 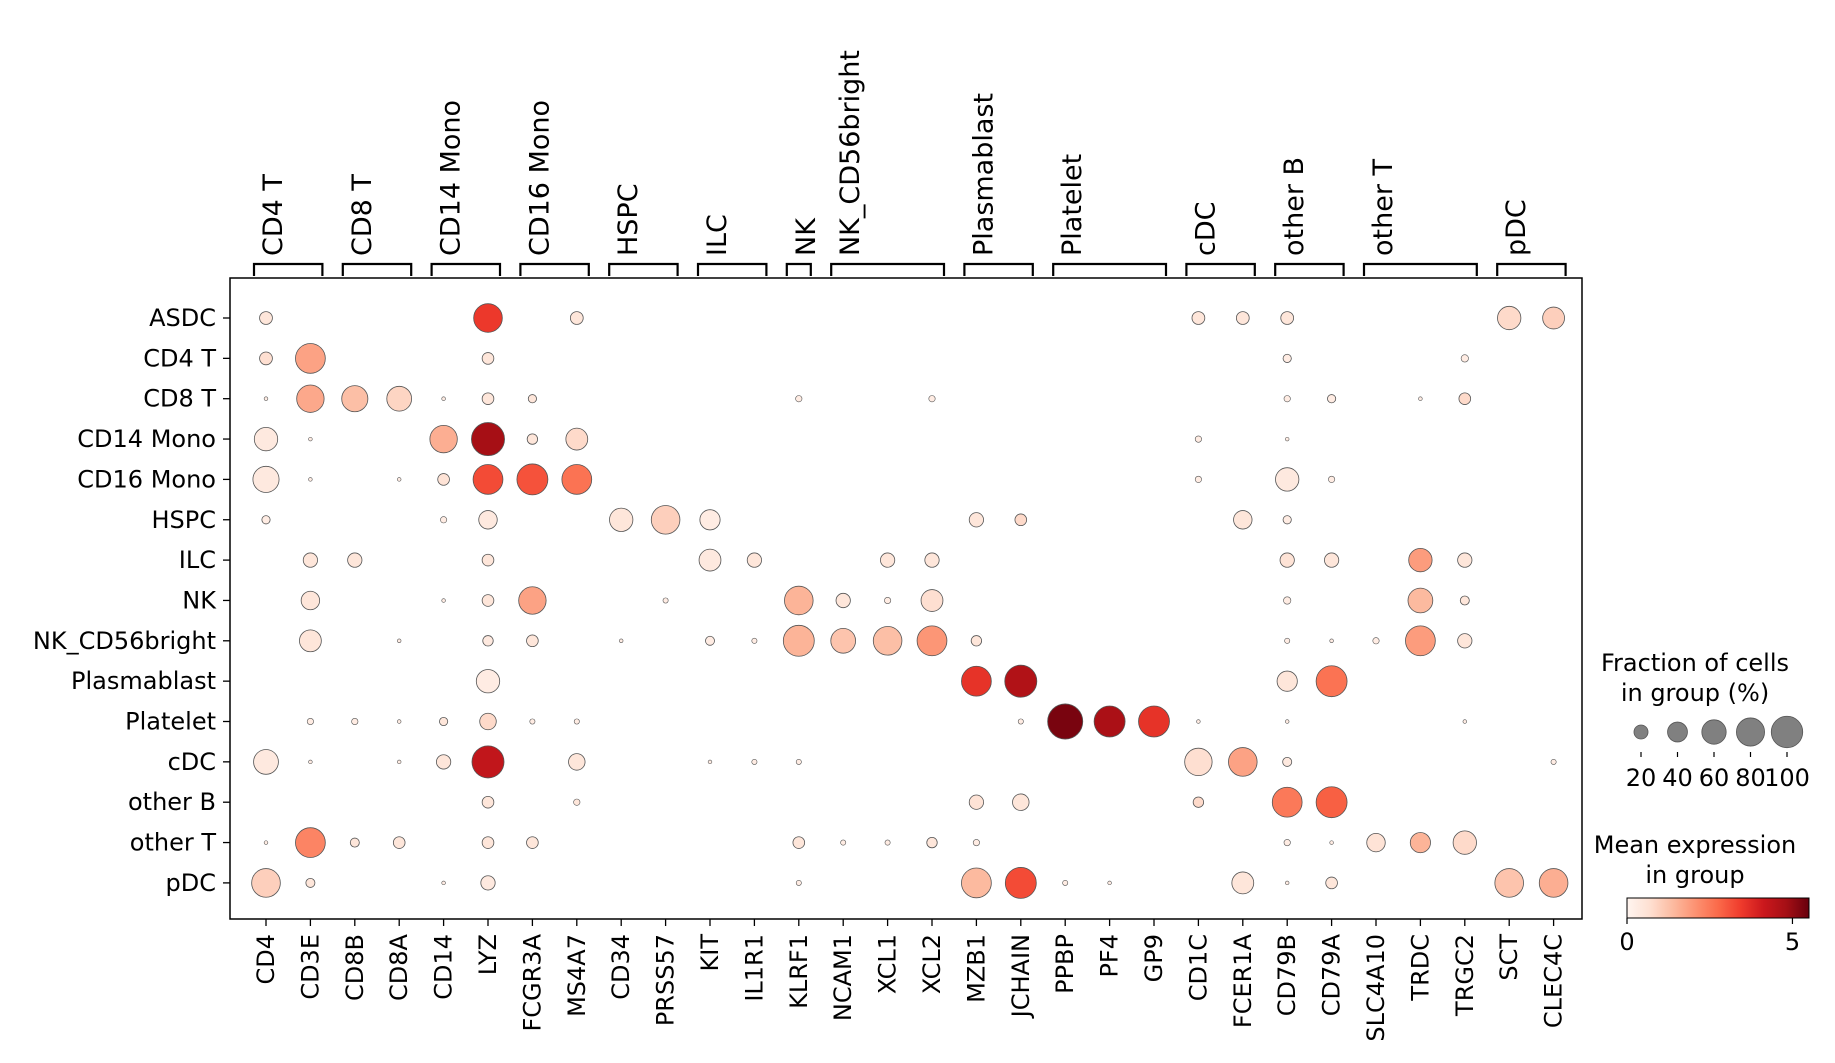 I want to click on group-bracket-label: HSPC, so click(x=628, y=219).